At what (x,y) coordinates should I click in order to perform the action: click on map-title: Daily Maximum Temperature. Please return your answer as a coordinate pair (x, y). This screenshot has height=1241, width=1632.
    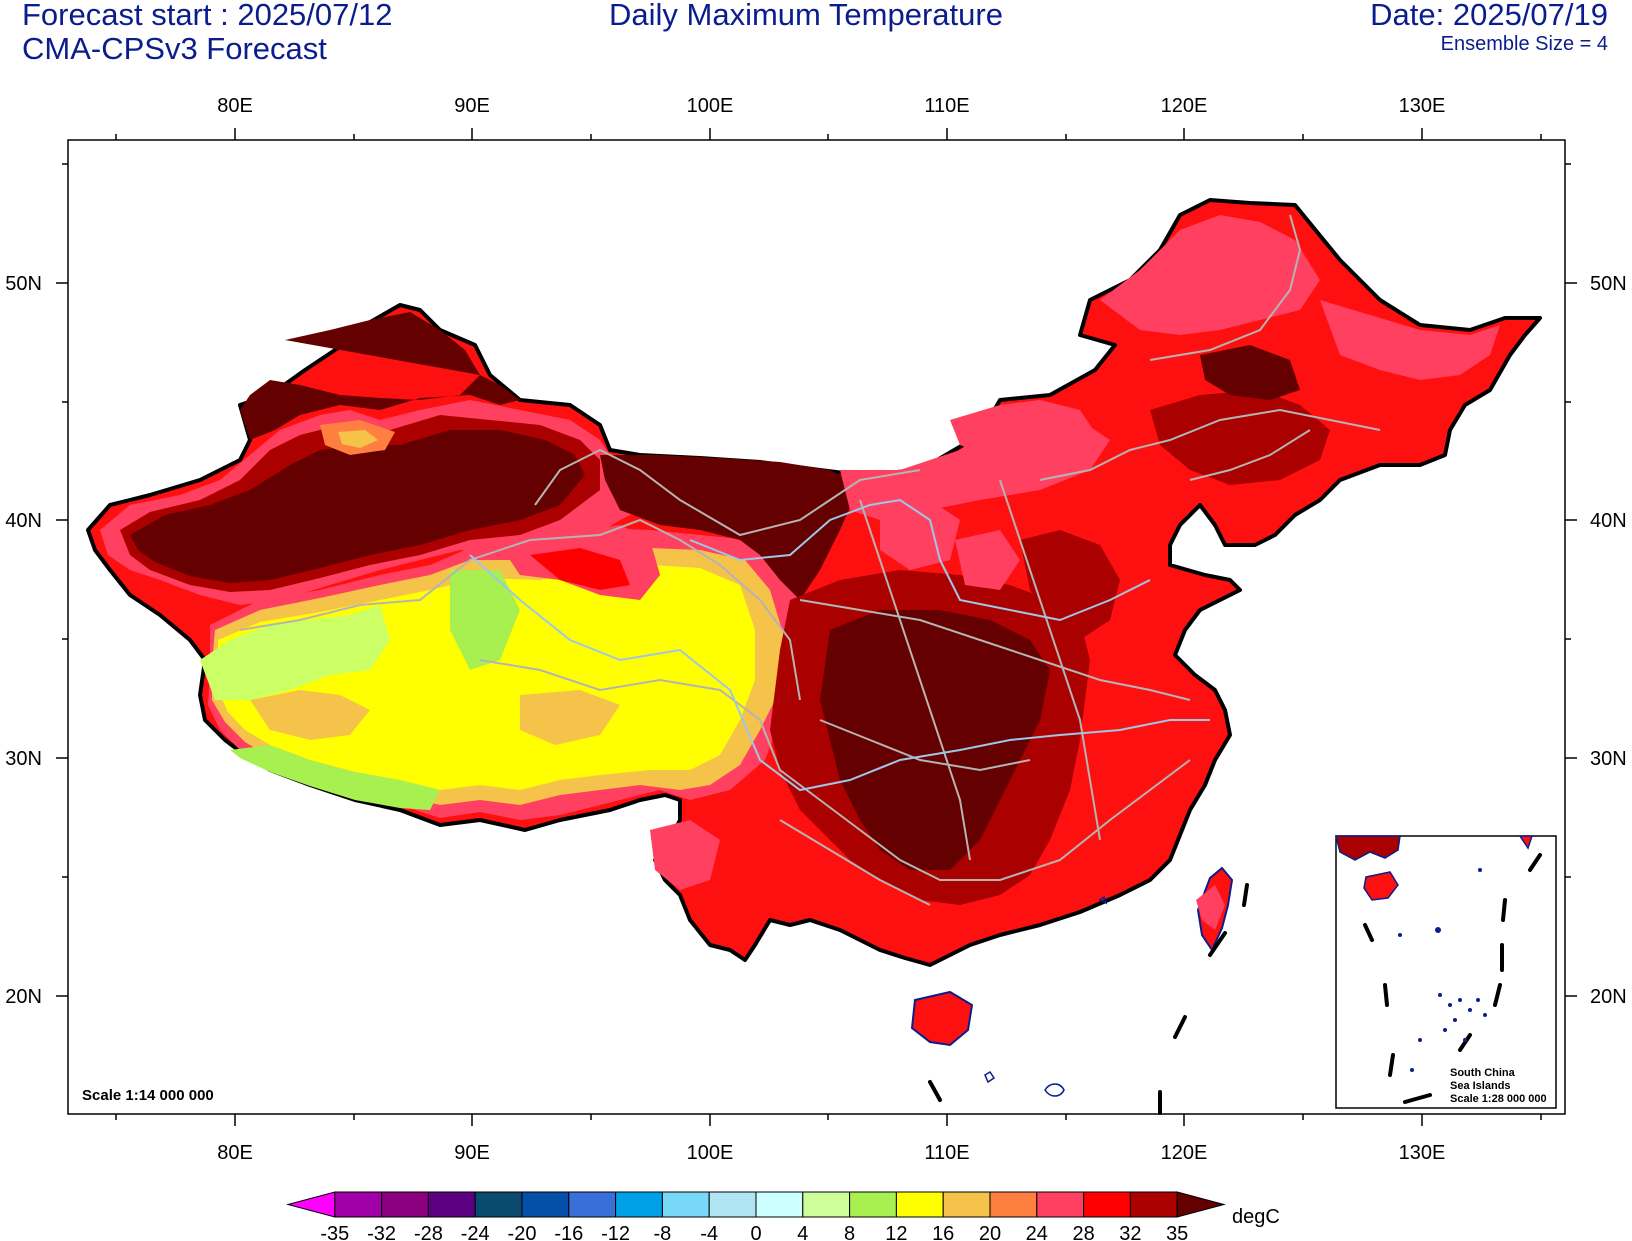
    Looking at the image, I should click on (806, 16).